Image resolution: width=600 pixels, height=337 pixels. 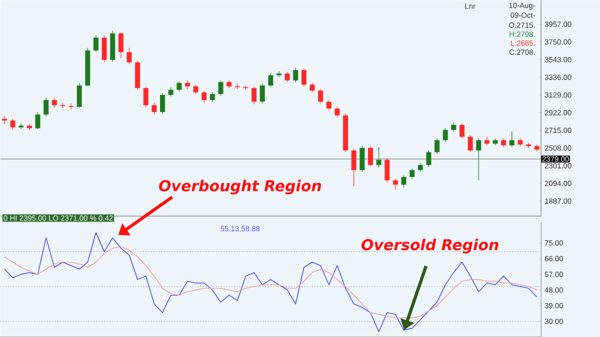 I want to click on annotation: Overbought Region, so click(x=240, y=187).